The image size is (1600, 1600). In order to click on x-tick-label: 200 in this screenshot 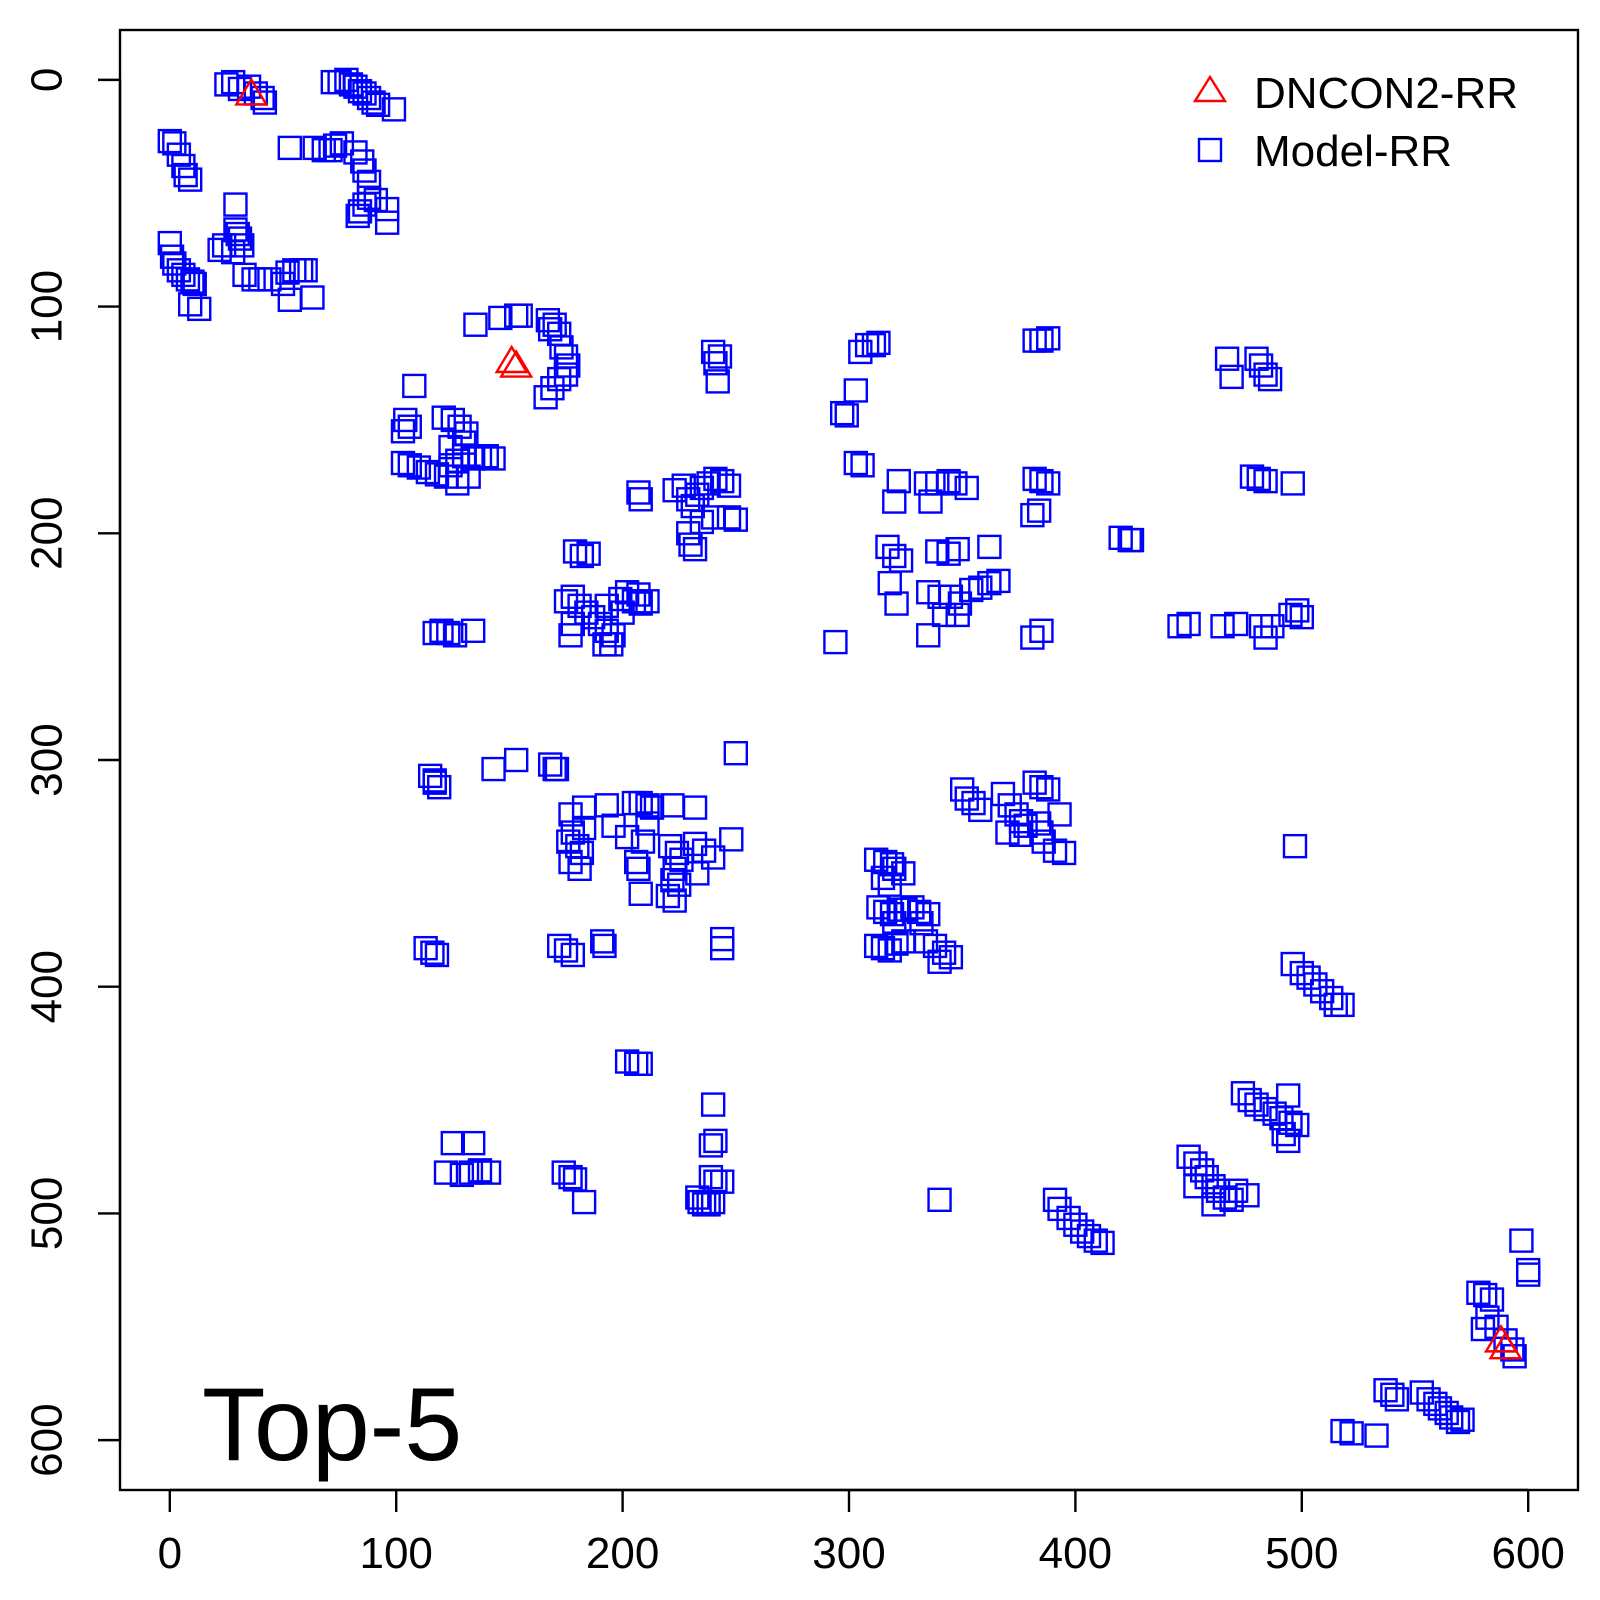, I will do `click(622, 1553)`.